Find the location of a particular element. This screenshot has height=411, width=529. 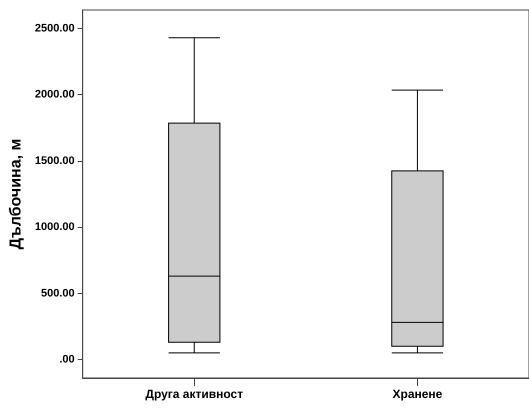

x-tick-label: Друга активност is located at coordinates (194, 394).